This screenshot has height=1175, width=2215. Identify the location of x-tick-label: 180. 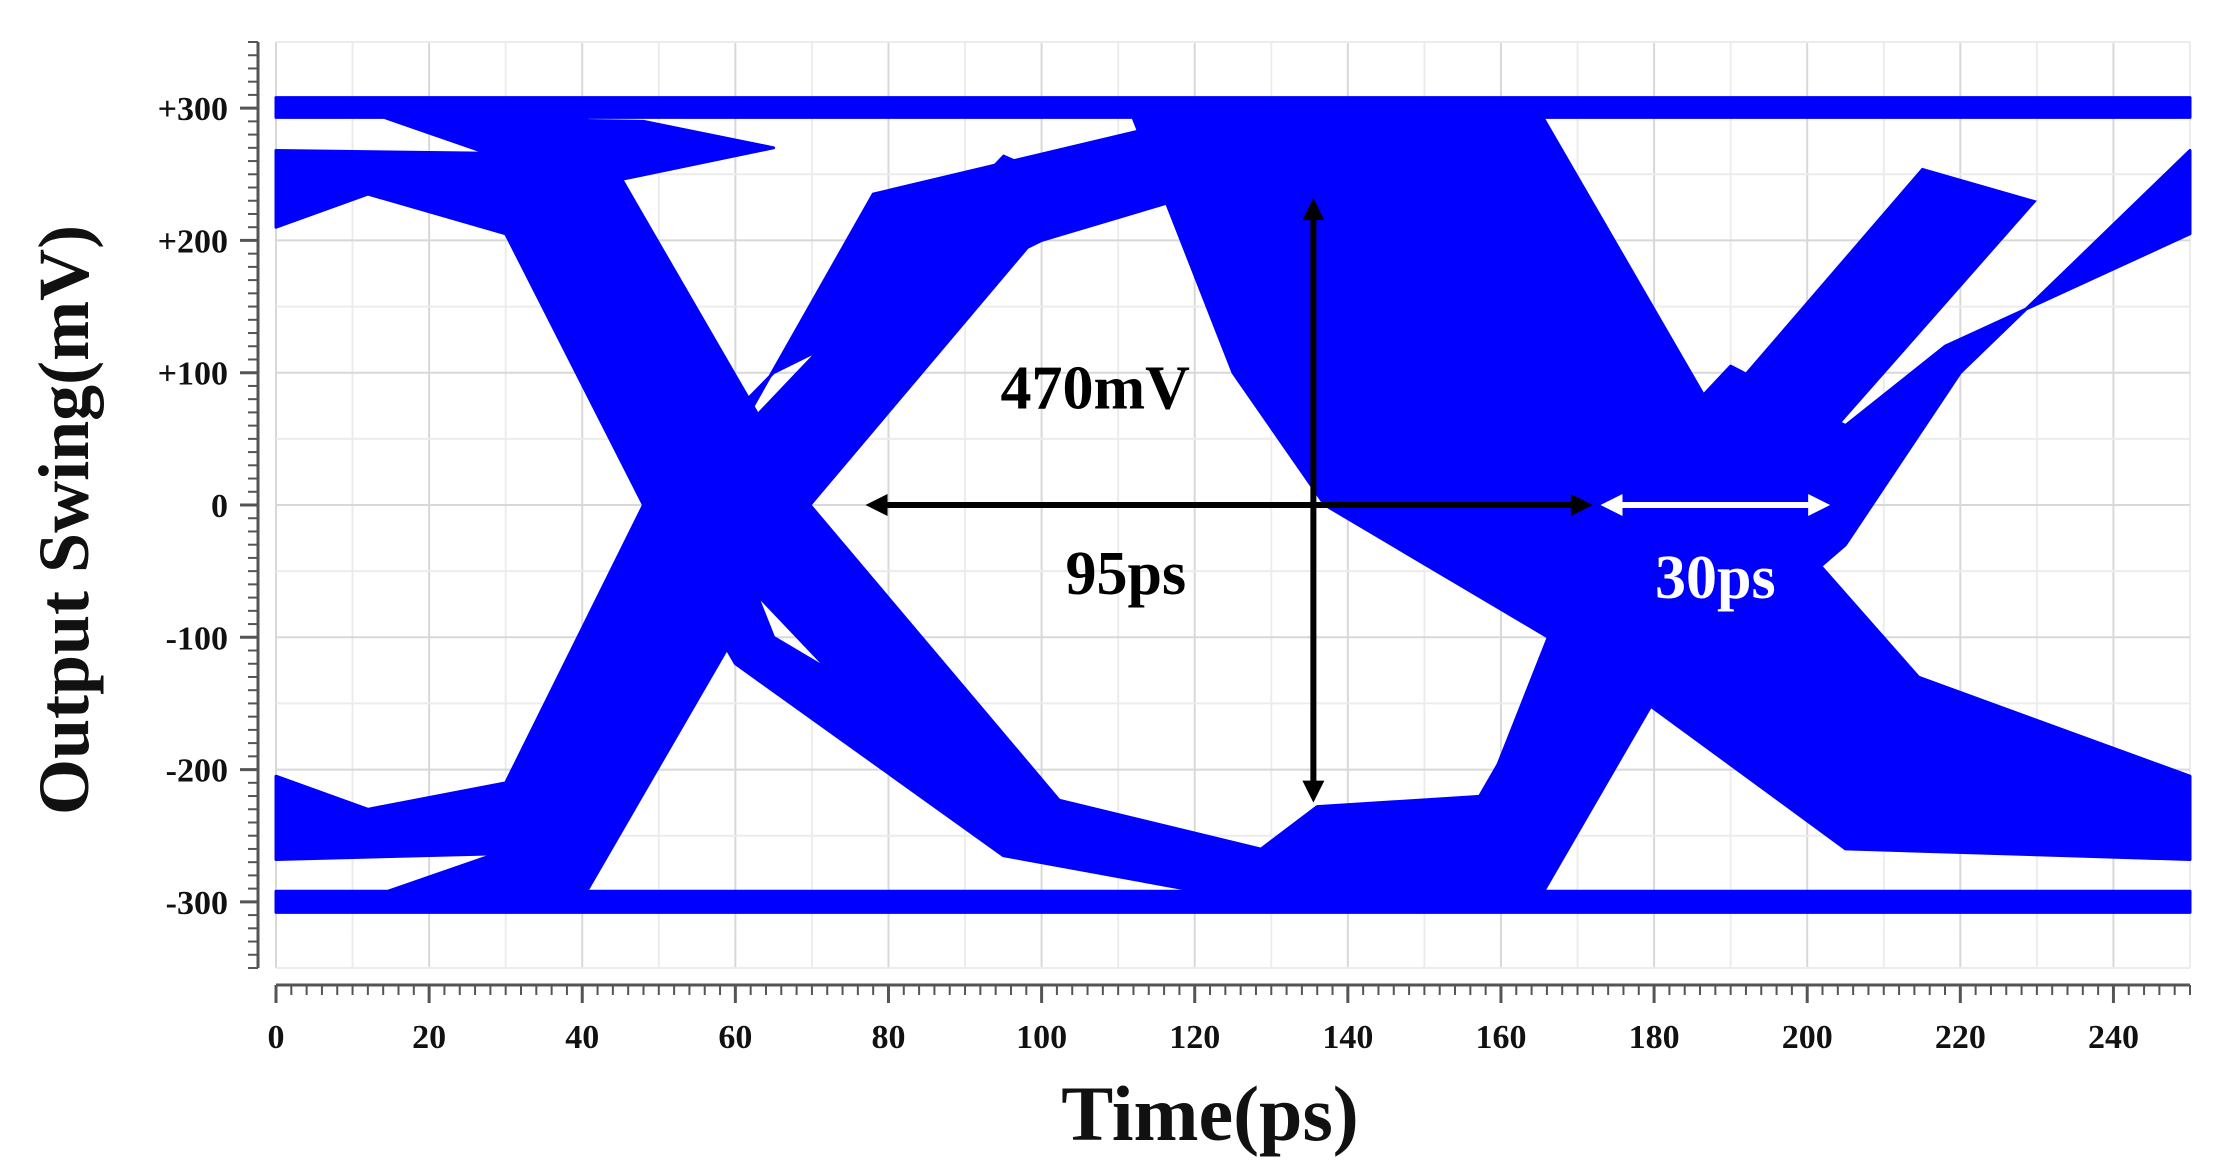
(1654, 1037).